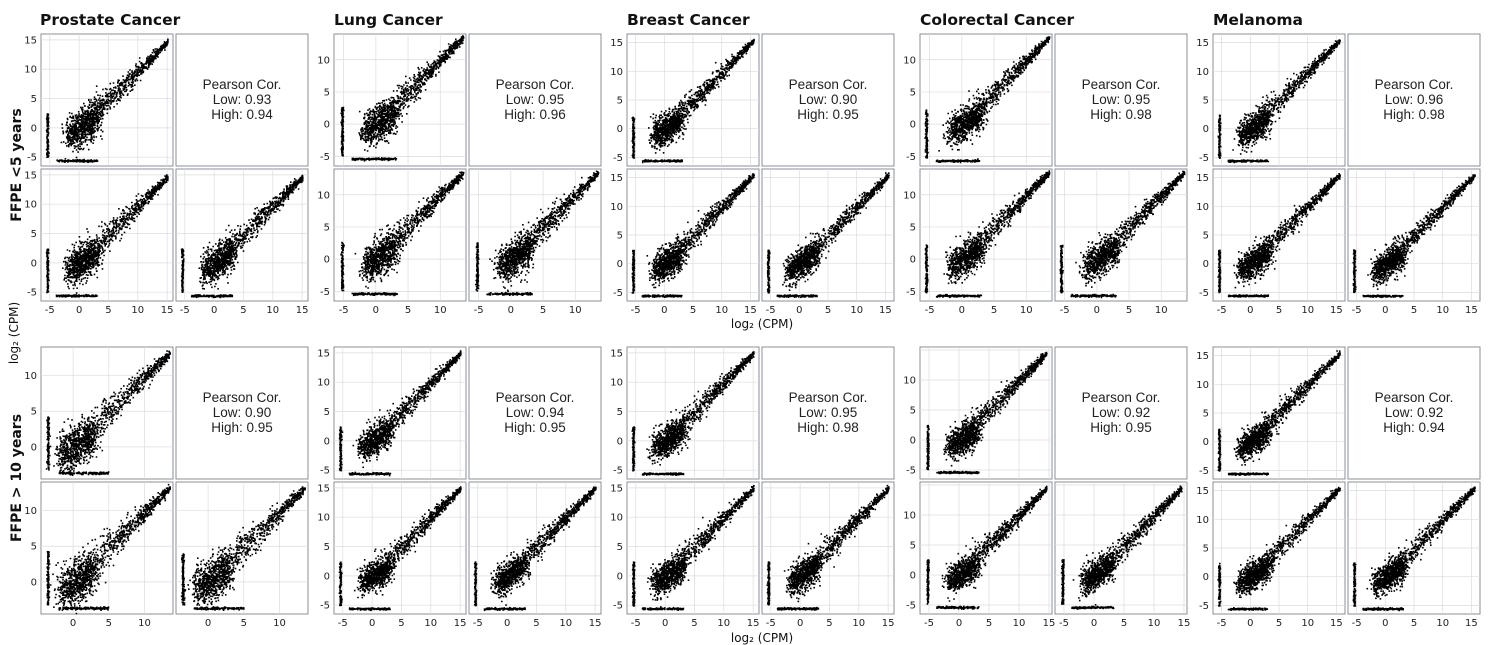 The width and height of the screenshot is (1489, 645). What do you see at coordinates (1271, 555) in the screenshot?
I see `panel-melanoma-r1-10: -5 0 5 10 15 -5 0 5 10 15` at bounding box center [1271, 555].